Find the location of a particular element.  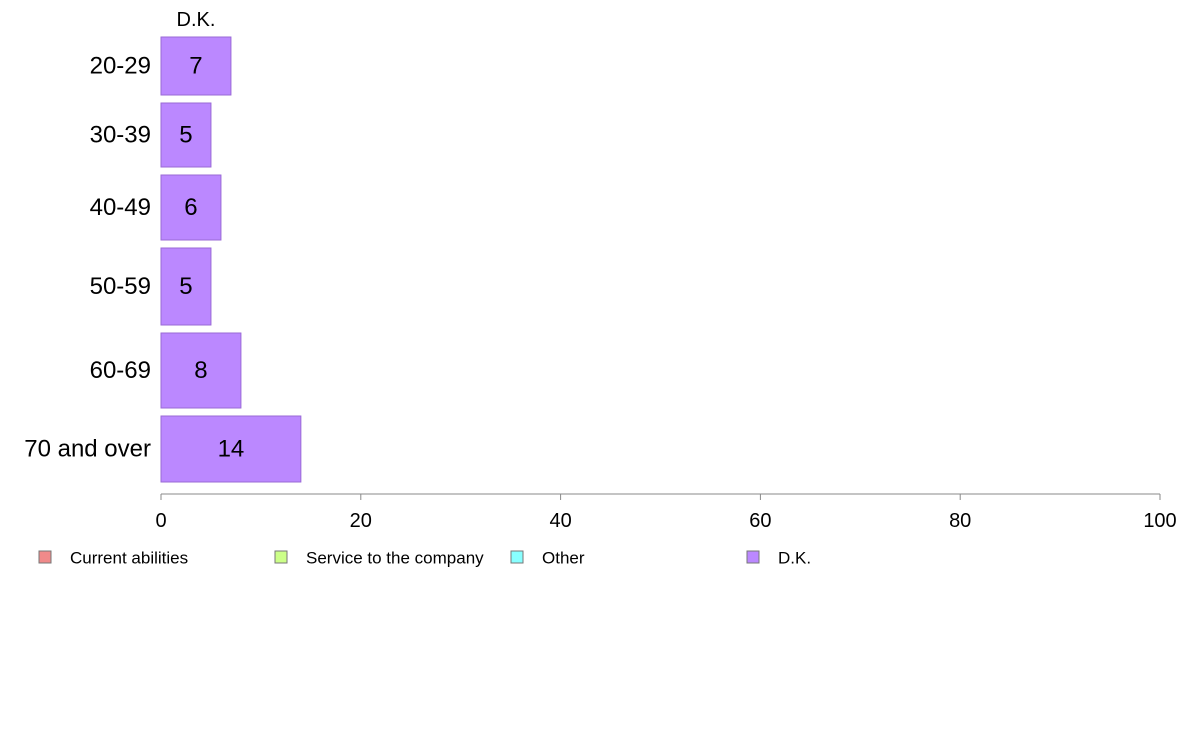

bar-d-k-70-and-over is located at coordinates (231, 449).